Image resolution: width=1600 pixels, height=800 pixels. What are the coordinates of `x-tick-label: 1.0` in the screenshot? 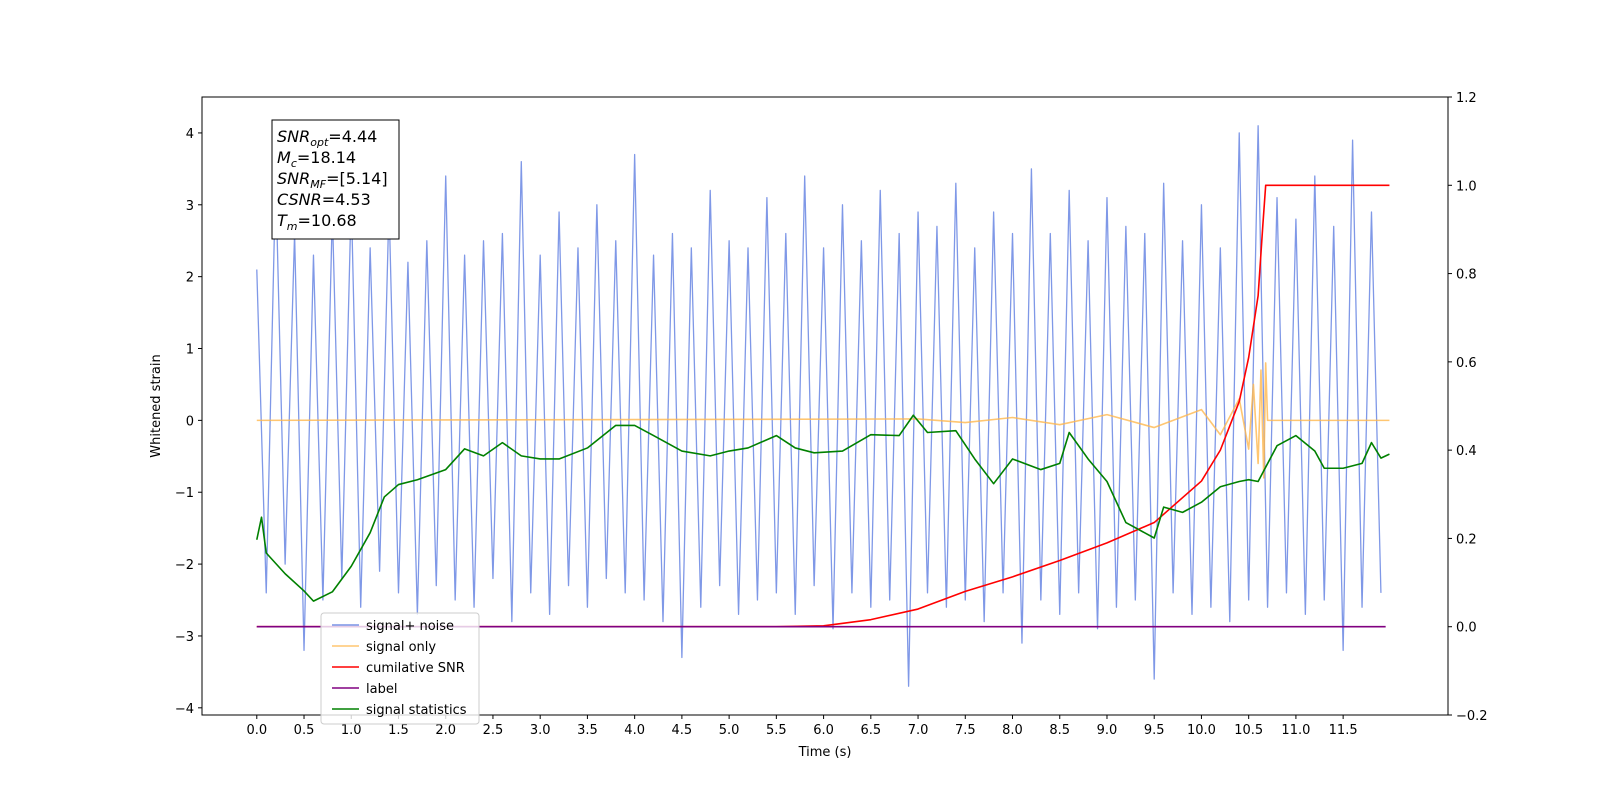 It's located at (351, 730).